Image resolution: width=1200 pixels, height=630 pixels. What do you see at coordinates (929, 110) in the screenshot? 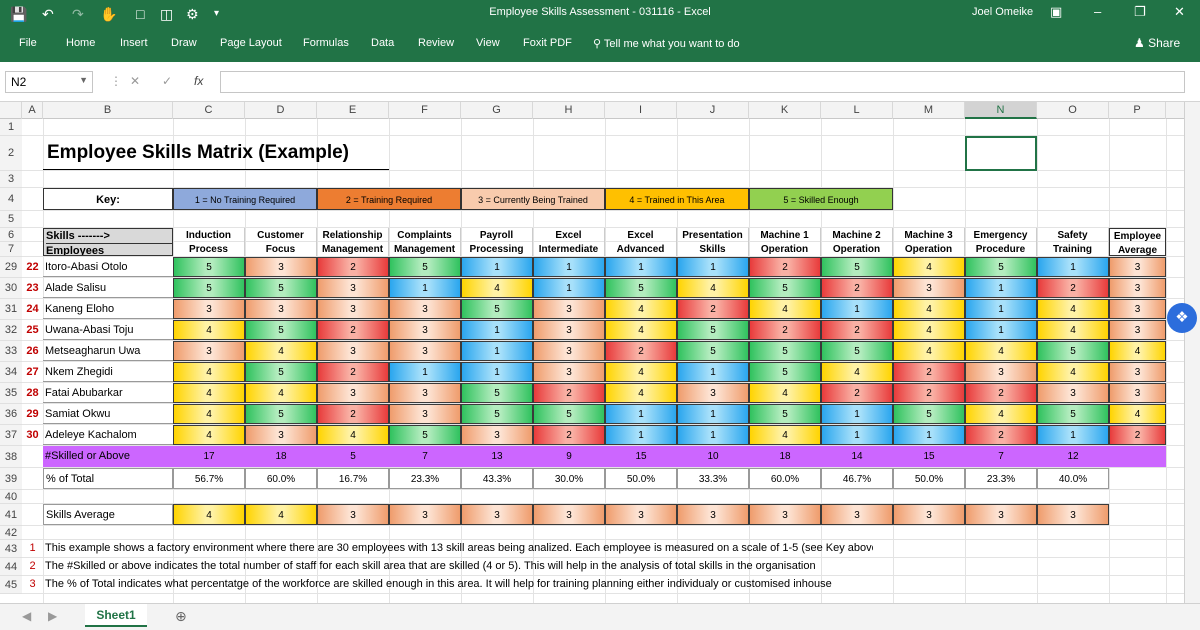
I see `column-header-m: M` at bounding box center [929, 110].